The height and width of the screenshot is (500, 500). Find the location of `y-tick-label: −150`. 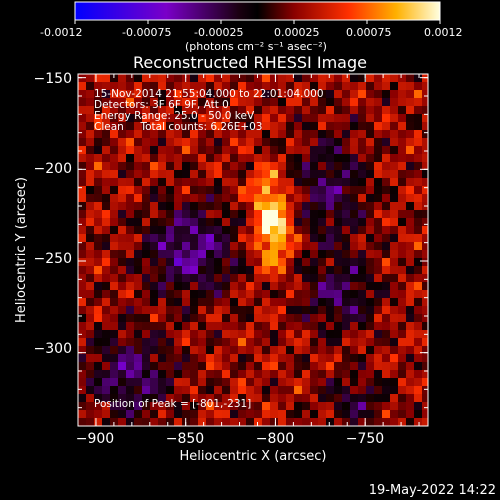

y-tick-label: −150 is located at coordinates (53, 79).